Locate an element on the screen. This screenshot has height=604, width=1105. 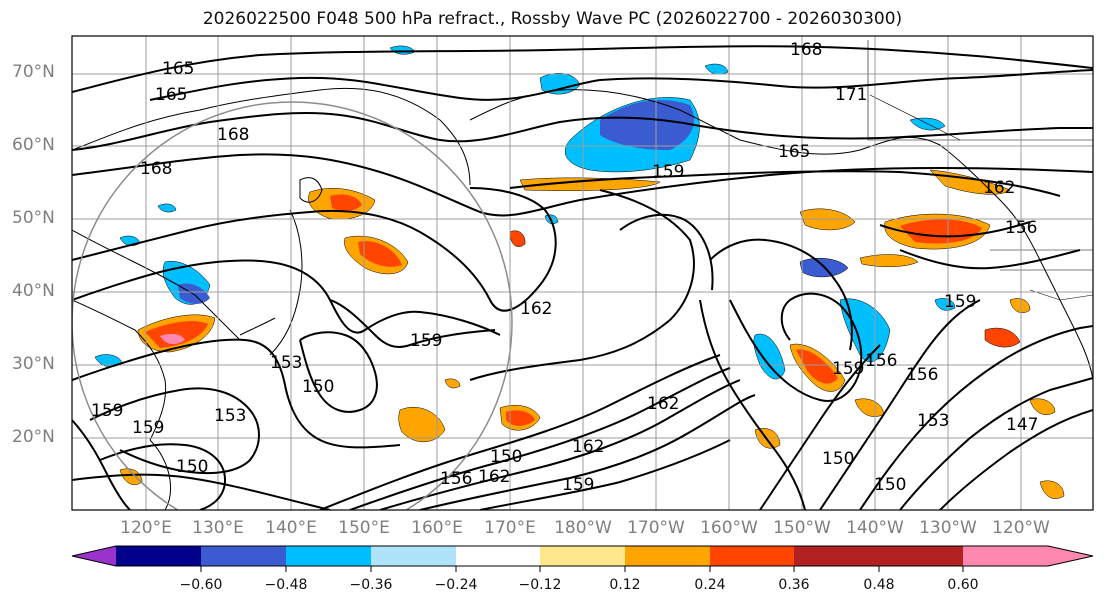
longitude-label: 150°W is located at coordinates (802, 528).